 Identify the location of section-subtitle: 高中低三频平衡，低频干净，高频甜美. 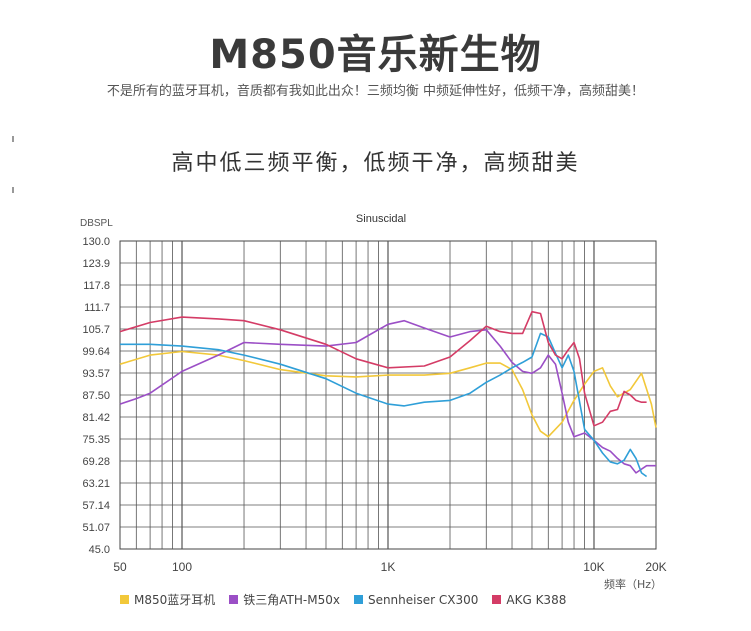
(375, 163).